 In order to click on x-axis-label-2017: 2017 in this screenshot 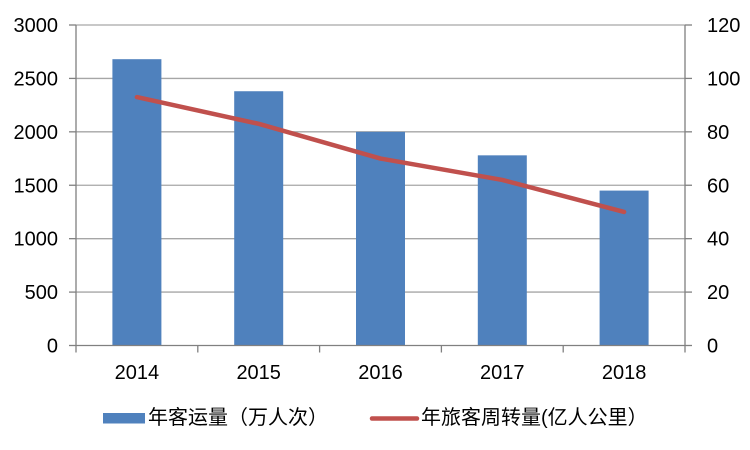, I will do `click(502, 373)`.